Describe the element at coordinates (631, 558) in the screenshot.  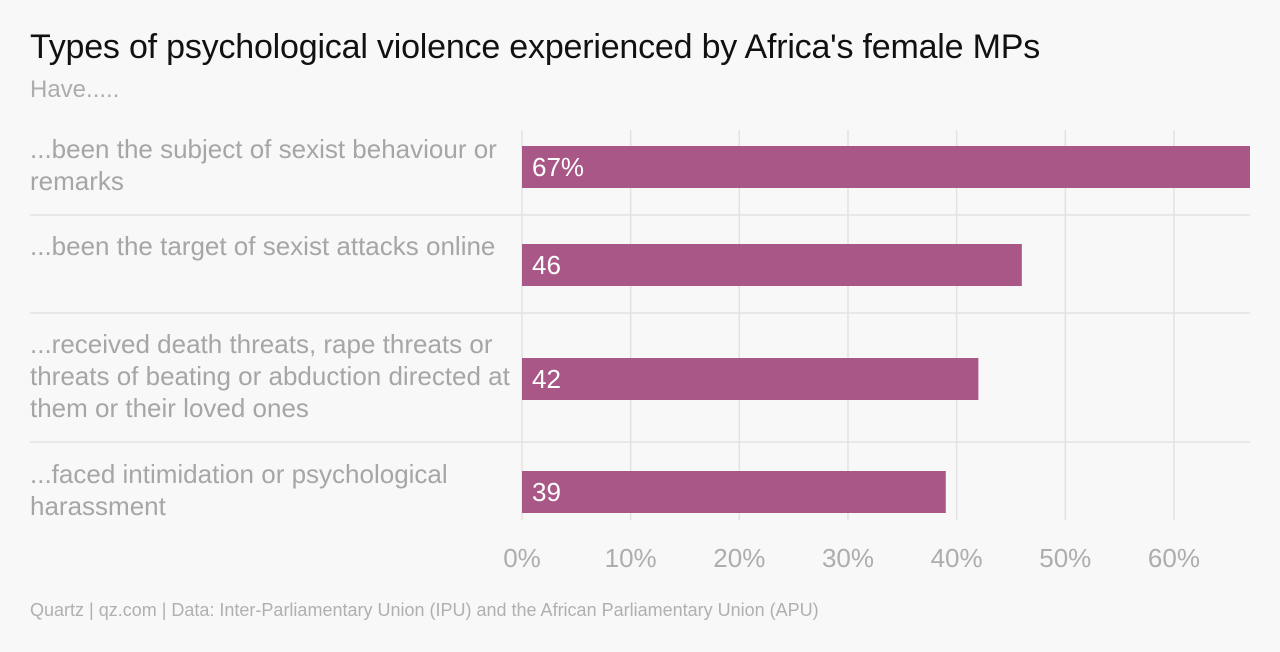
I see `x-tick-label: 10%` at that location.